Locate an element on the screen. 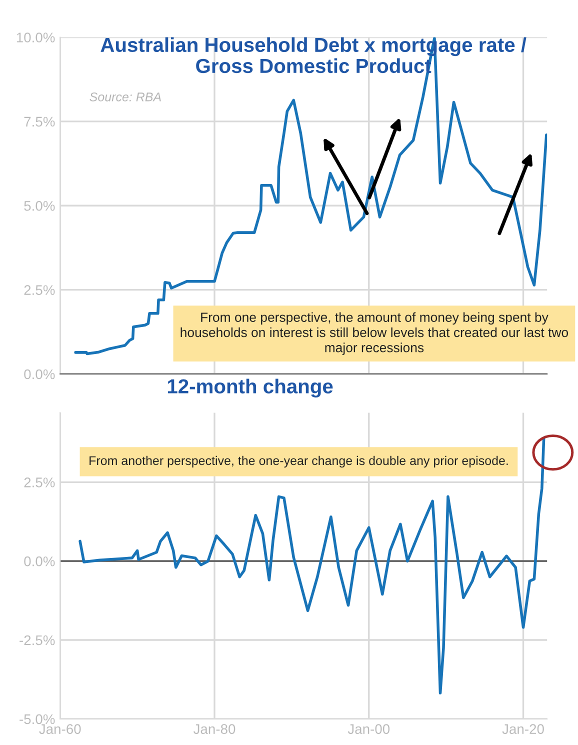 The image size is (578, 745). y-tick-label: -5.0% is located at coordinates (37, 719).